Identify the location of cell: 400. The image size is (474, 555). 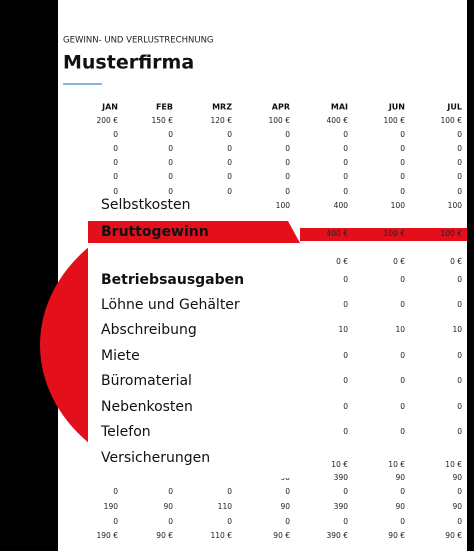
(341, 205).